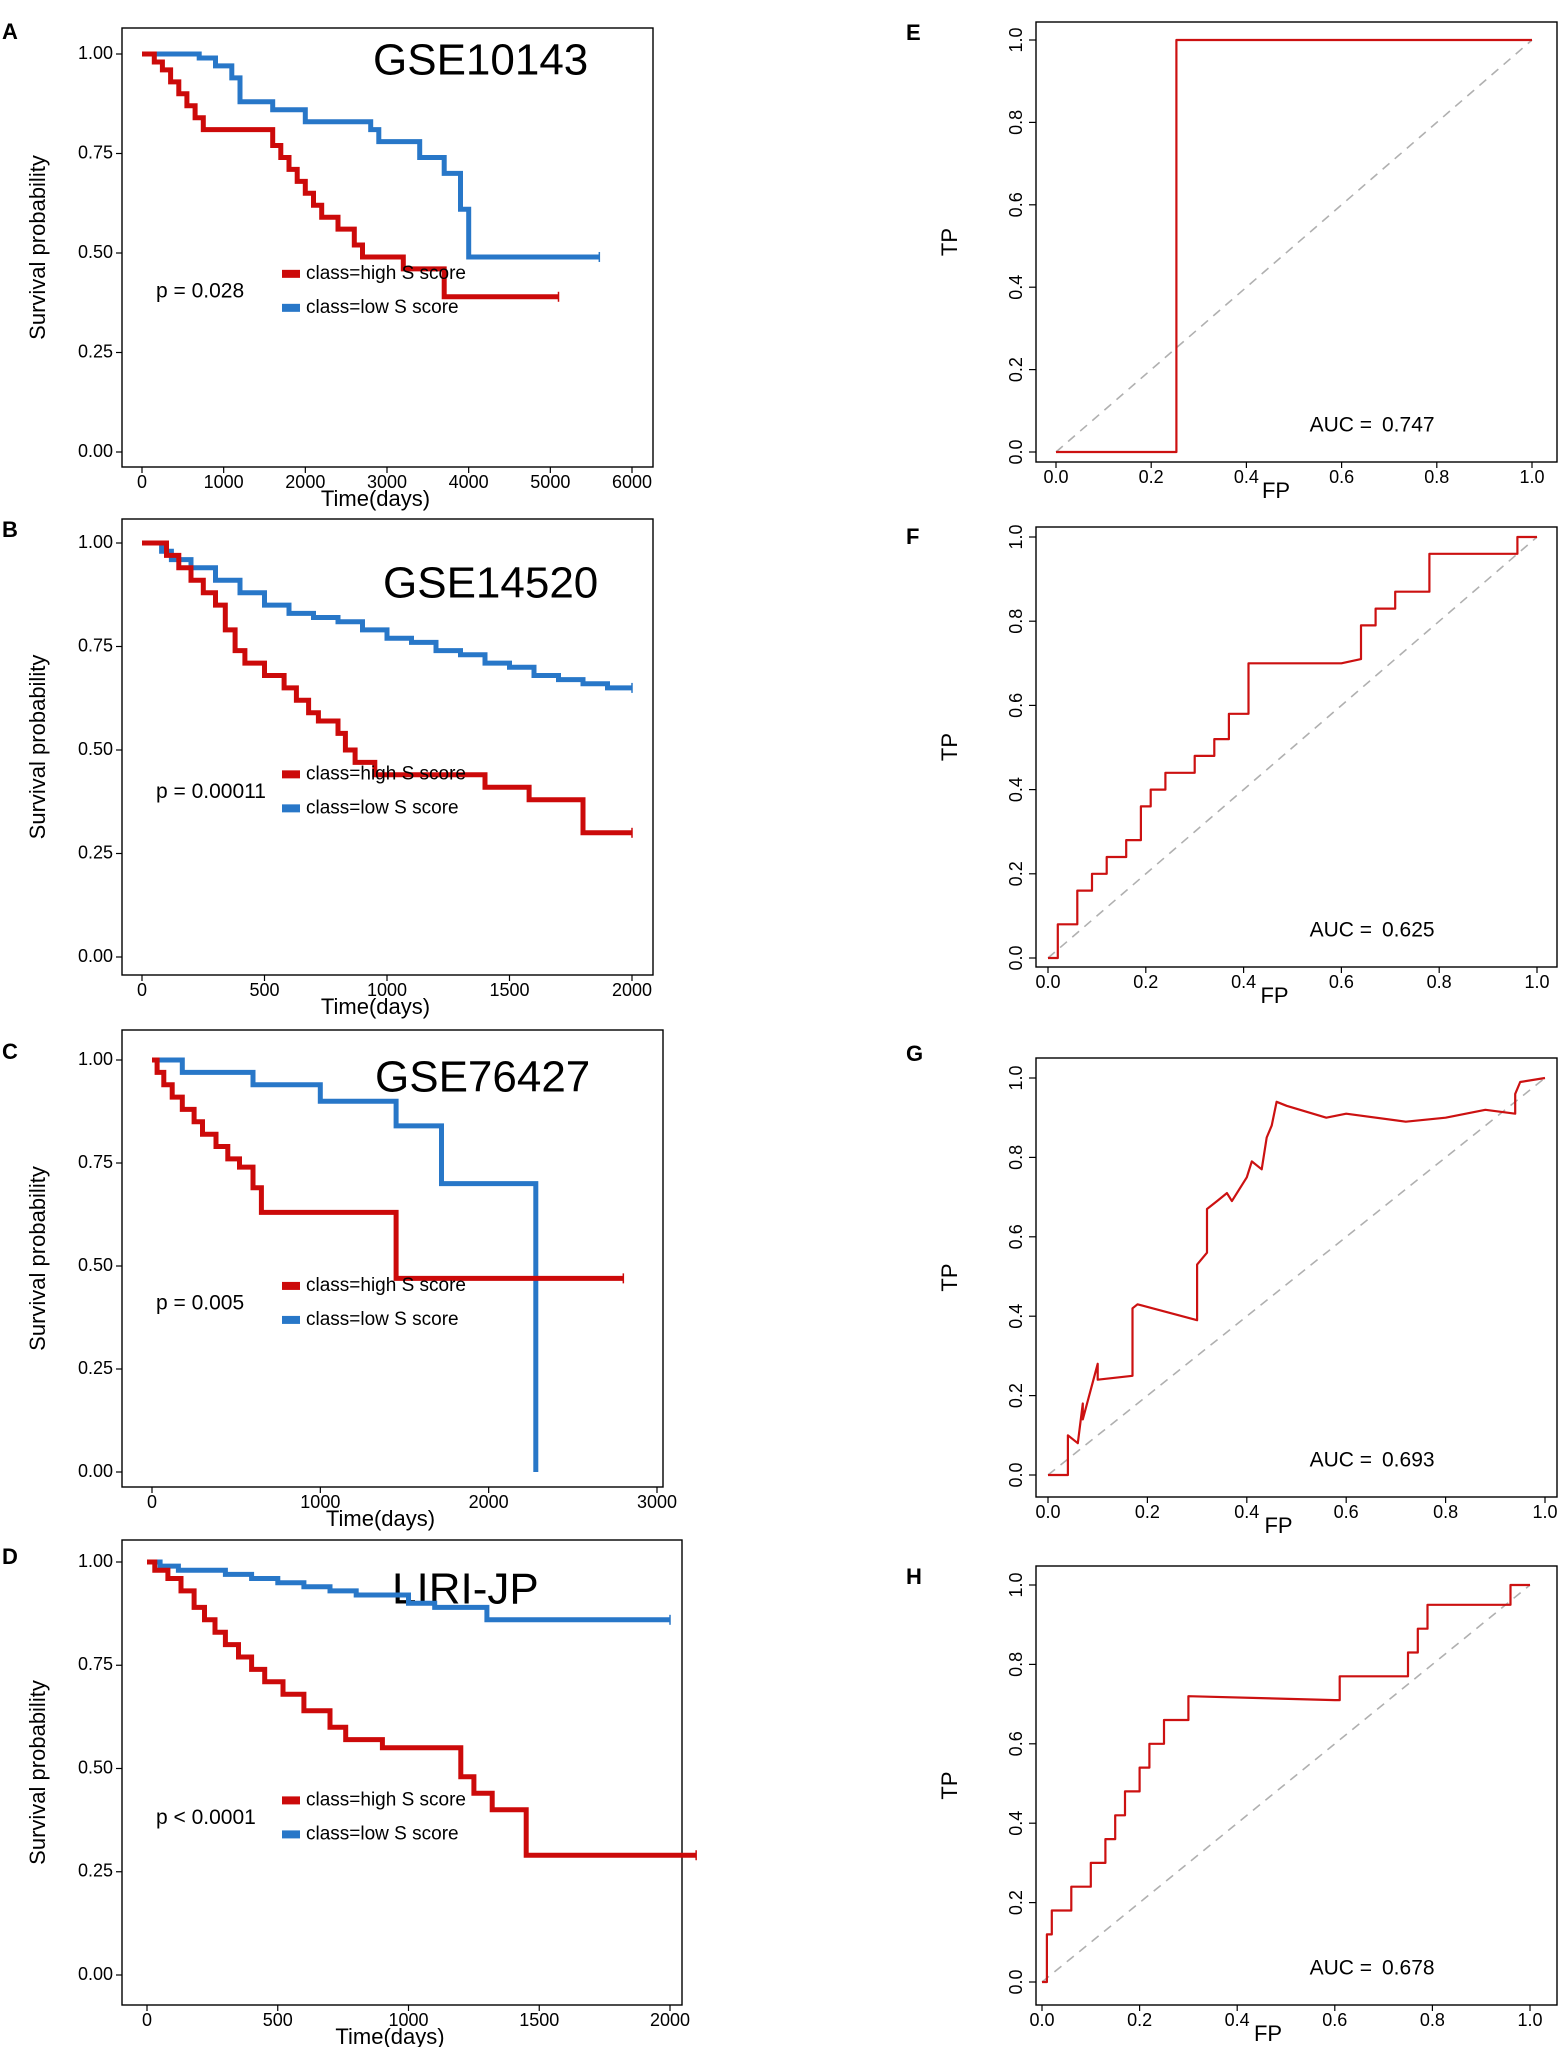 Image resolution: width=1558 pixels, height=2047 pixels. What do you see at coordinates (387, 482) in the screenshot?
I see `x-tick-label: 3000` at bounding box center [387, 482].